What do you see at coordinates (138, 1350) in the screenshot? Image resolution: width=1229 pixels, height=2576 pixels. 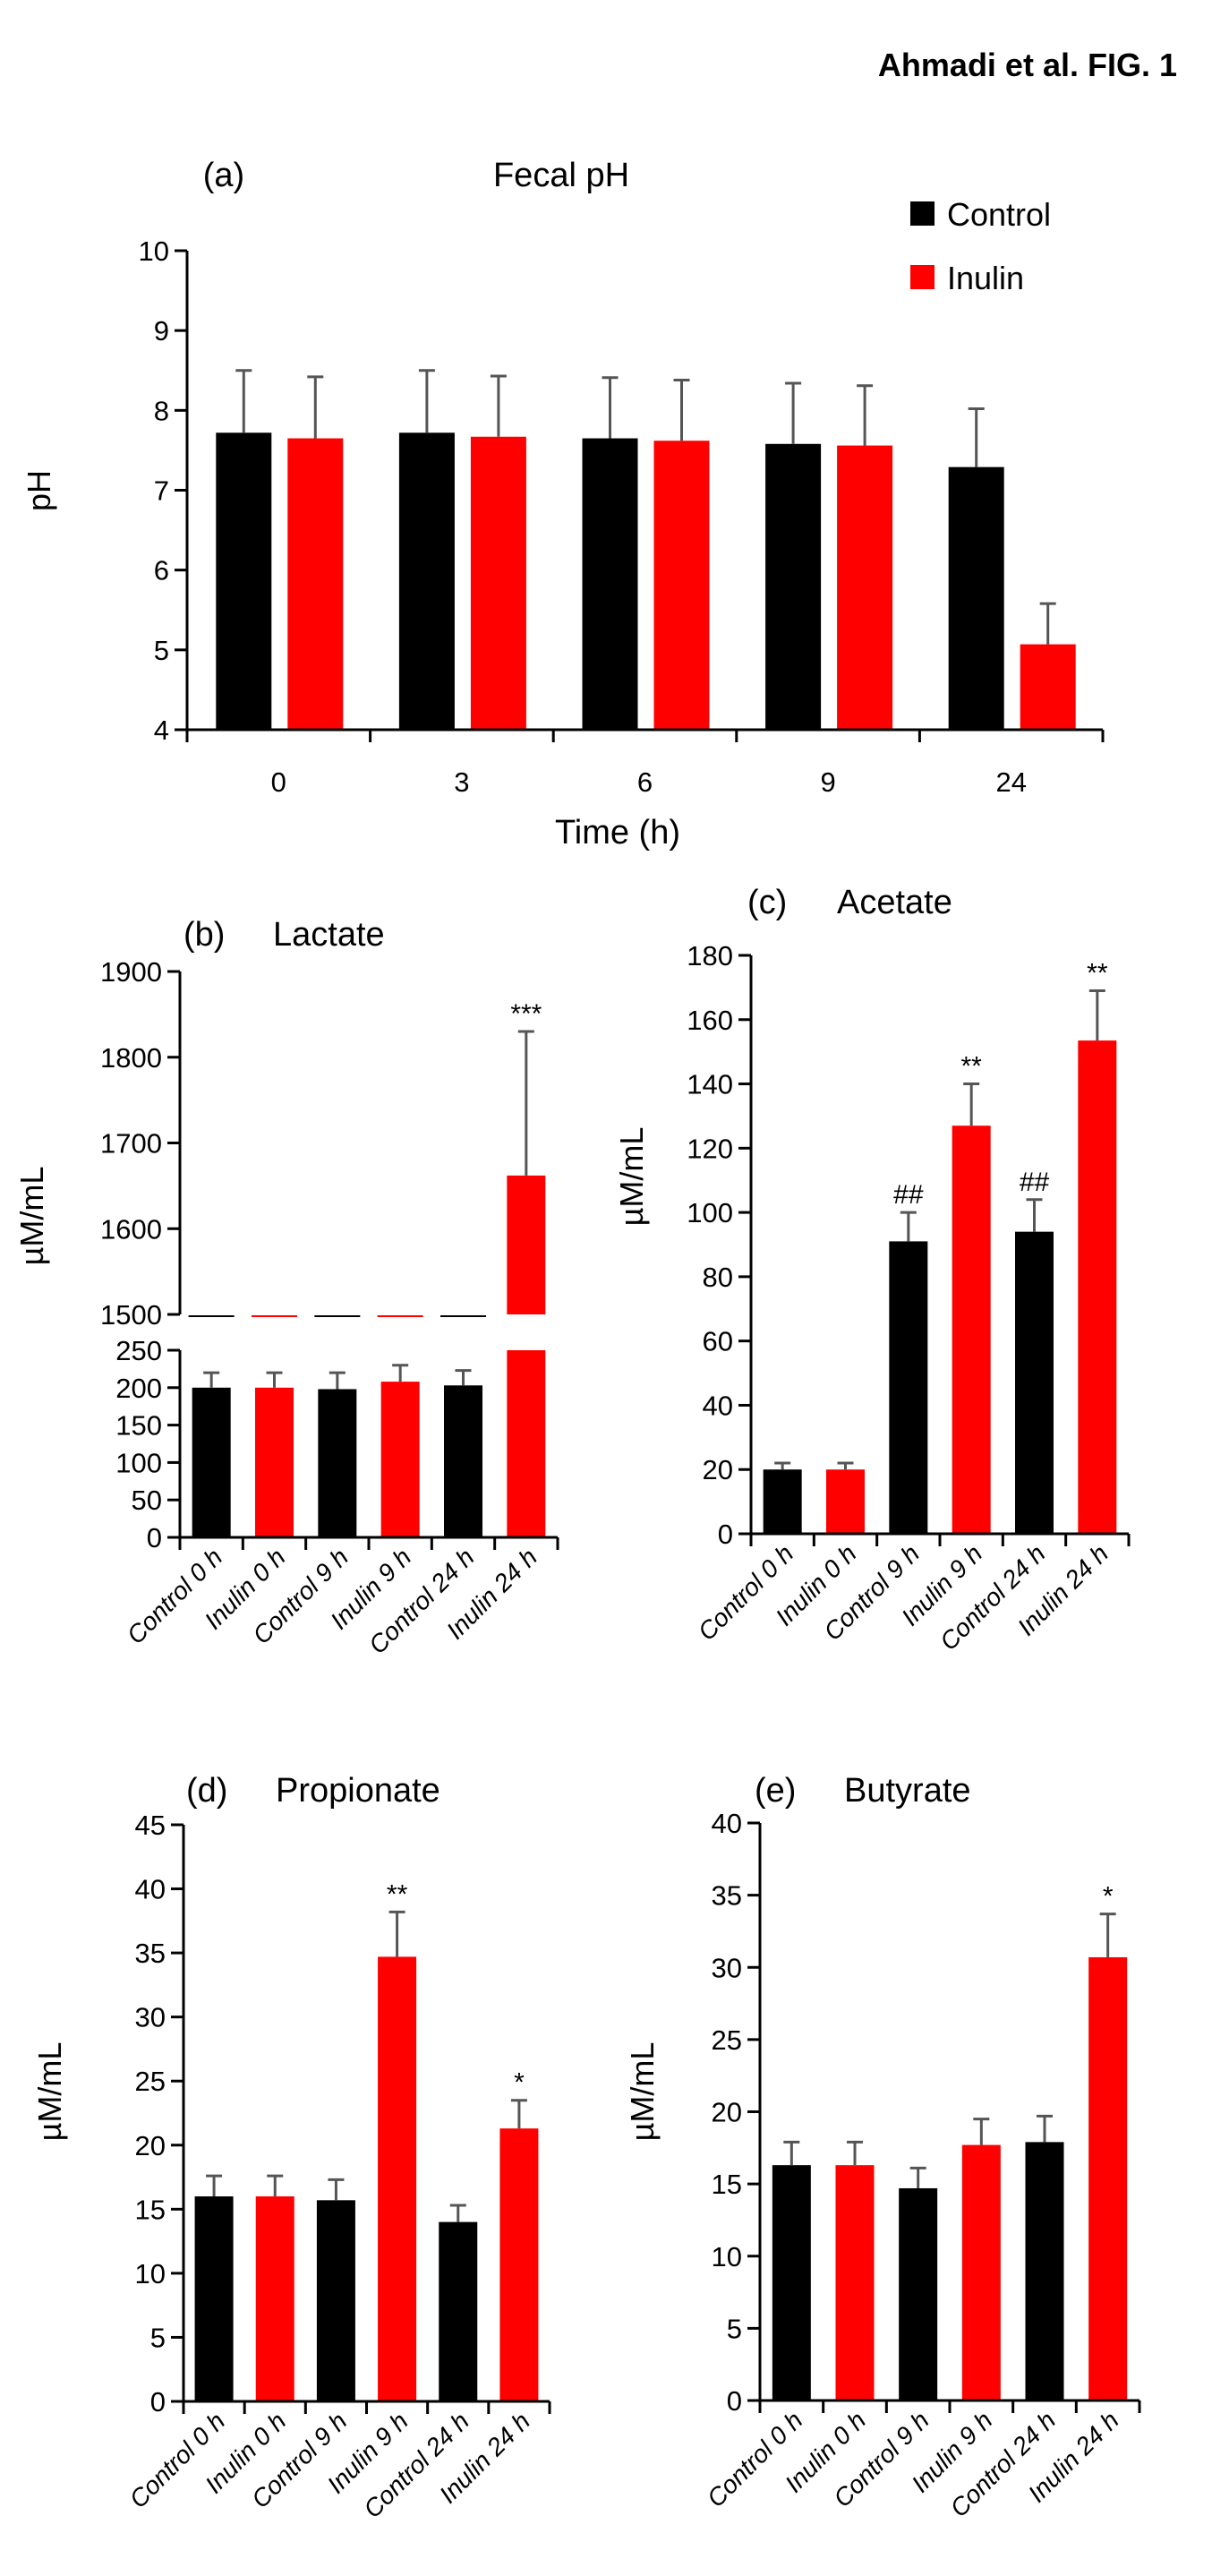 I see `panel-b-lower-y-tick-label: 250` at bounding box center [138, 1350].